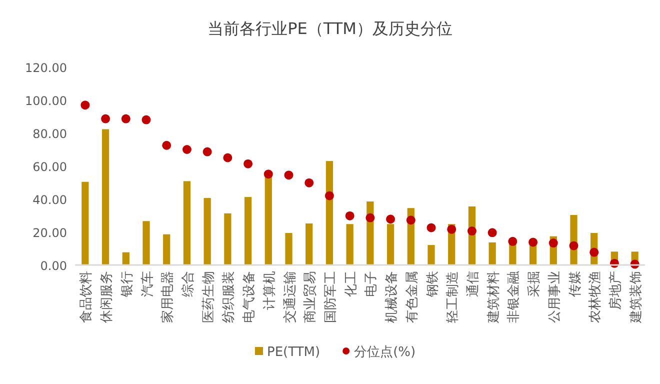  Describe the element at coordinates (49, 167) in the screenshot. I see `y-tick-label: 60.00` at that location.